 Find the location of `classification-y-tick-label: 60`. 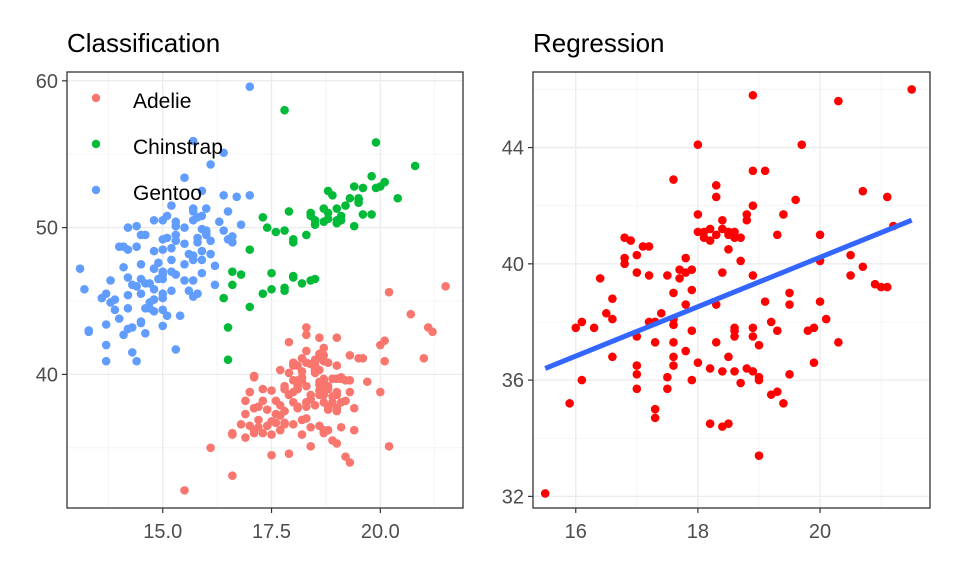

classification-y-tick-label: 60 is located at coordinates (47, 82).